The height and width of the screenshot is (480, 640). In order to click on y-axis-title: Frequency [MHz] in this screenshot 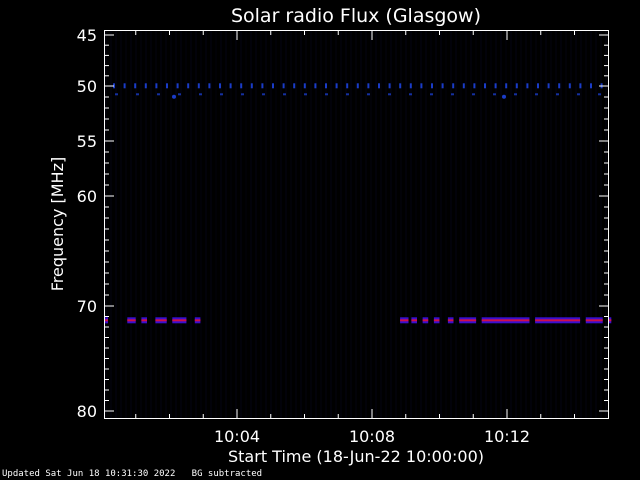, I will do `click(57, 224)`.